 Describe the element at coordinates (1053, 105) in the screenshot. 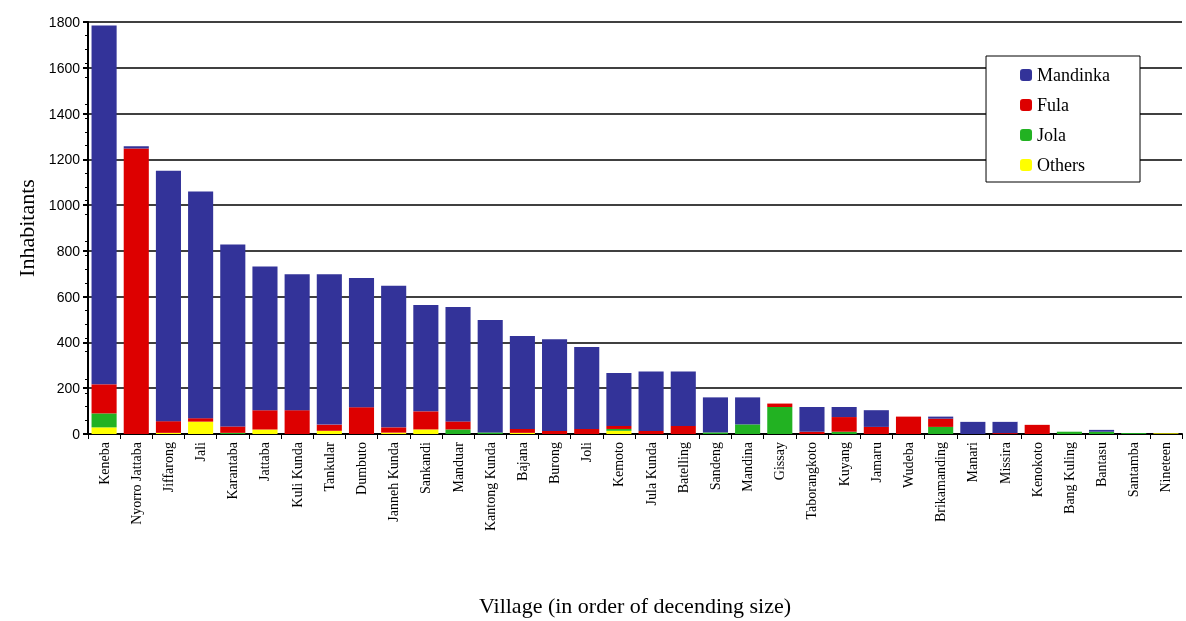

I see `legend-label: Fula` at that location.